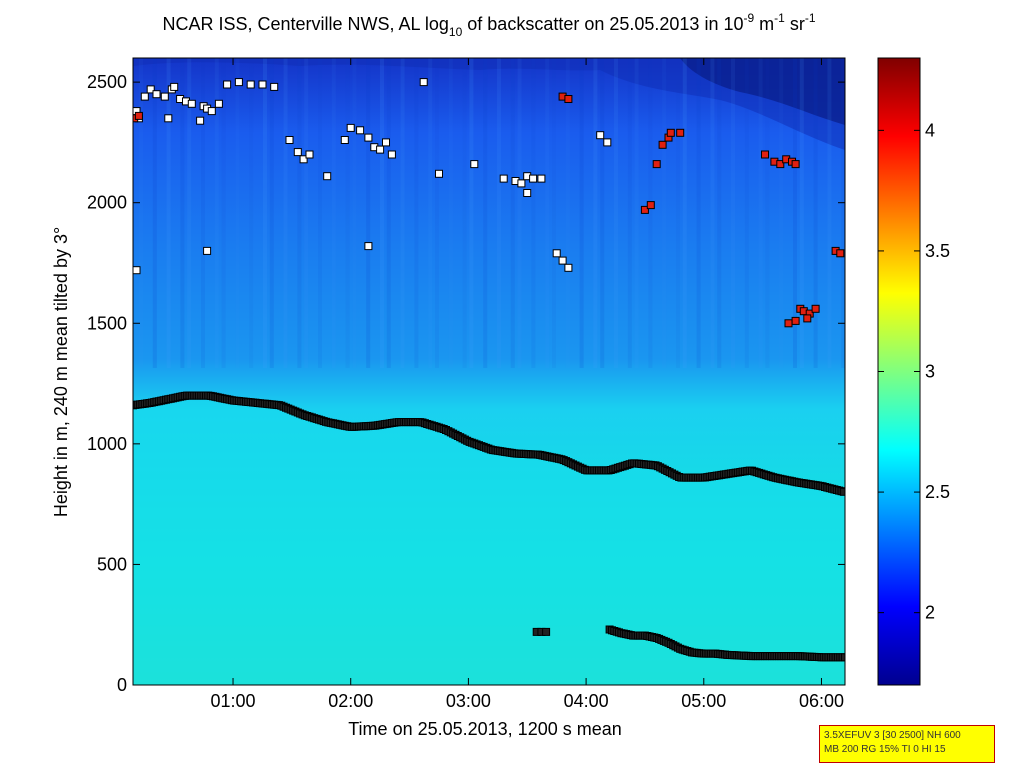 The image size is (1023, 767). I want to click on x-tick-label: 04:00, so click(586, 701).